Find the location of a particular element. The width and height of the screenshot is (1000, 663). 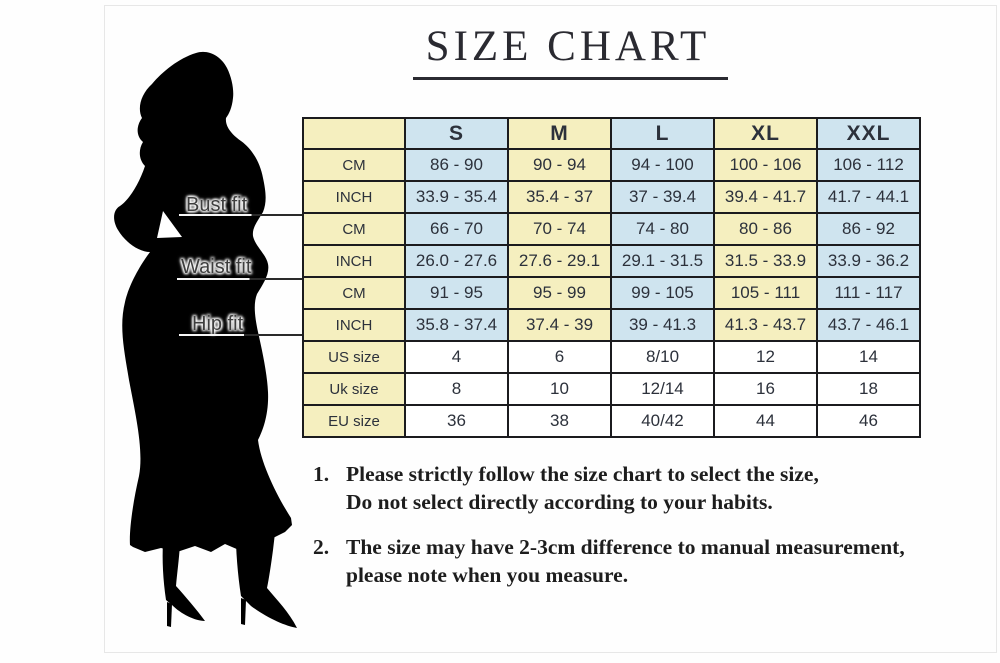

table-cell: 10 is located at coordinates (559, 389).